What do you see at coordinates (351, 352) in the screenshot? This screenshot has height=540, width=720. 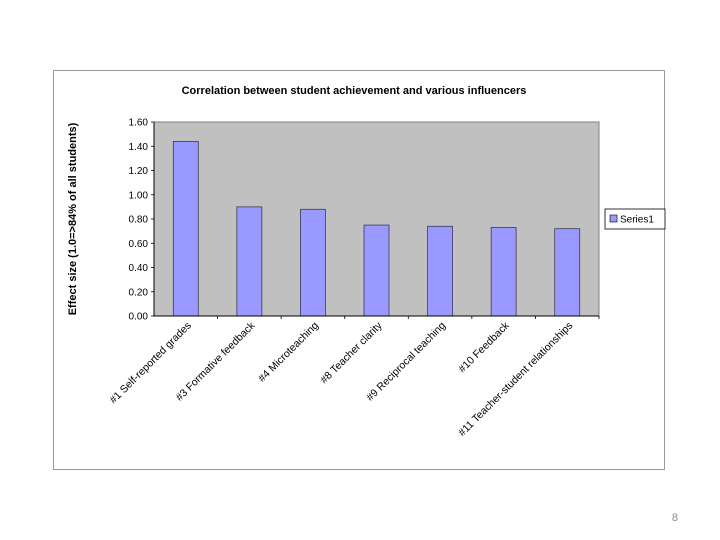 I see `x-tick-label: #8 Teacher clarity` at bounding box center [351, 352].